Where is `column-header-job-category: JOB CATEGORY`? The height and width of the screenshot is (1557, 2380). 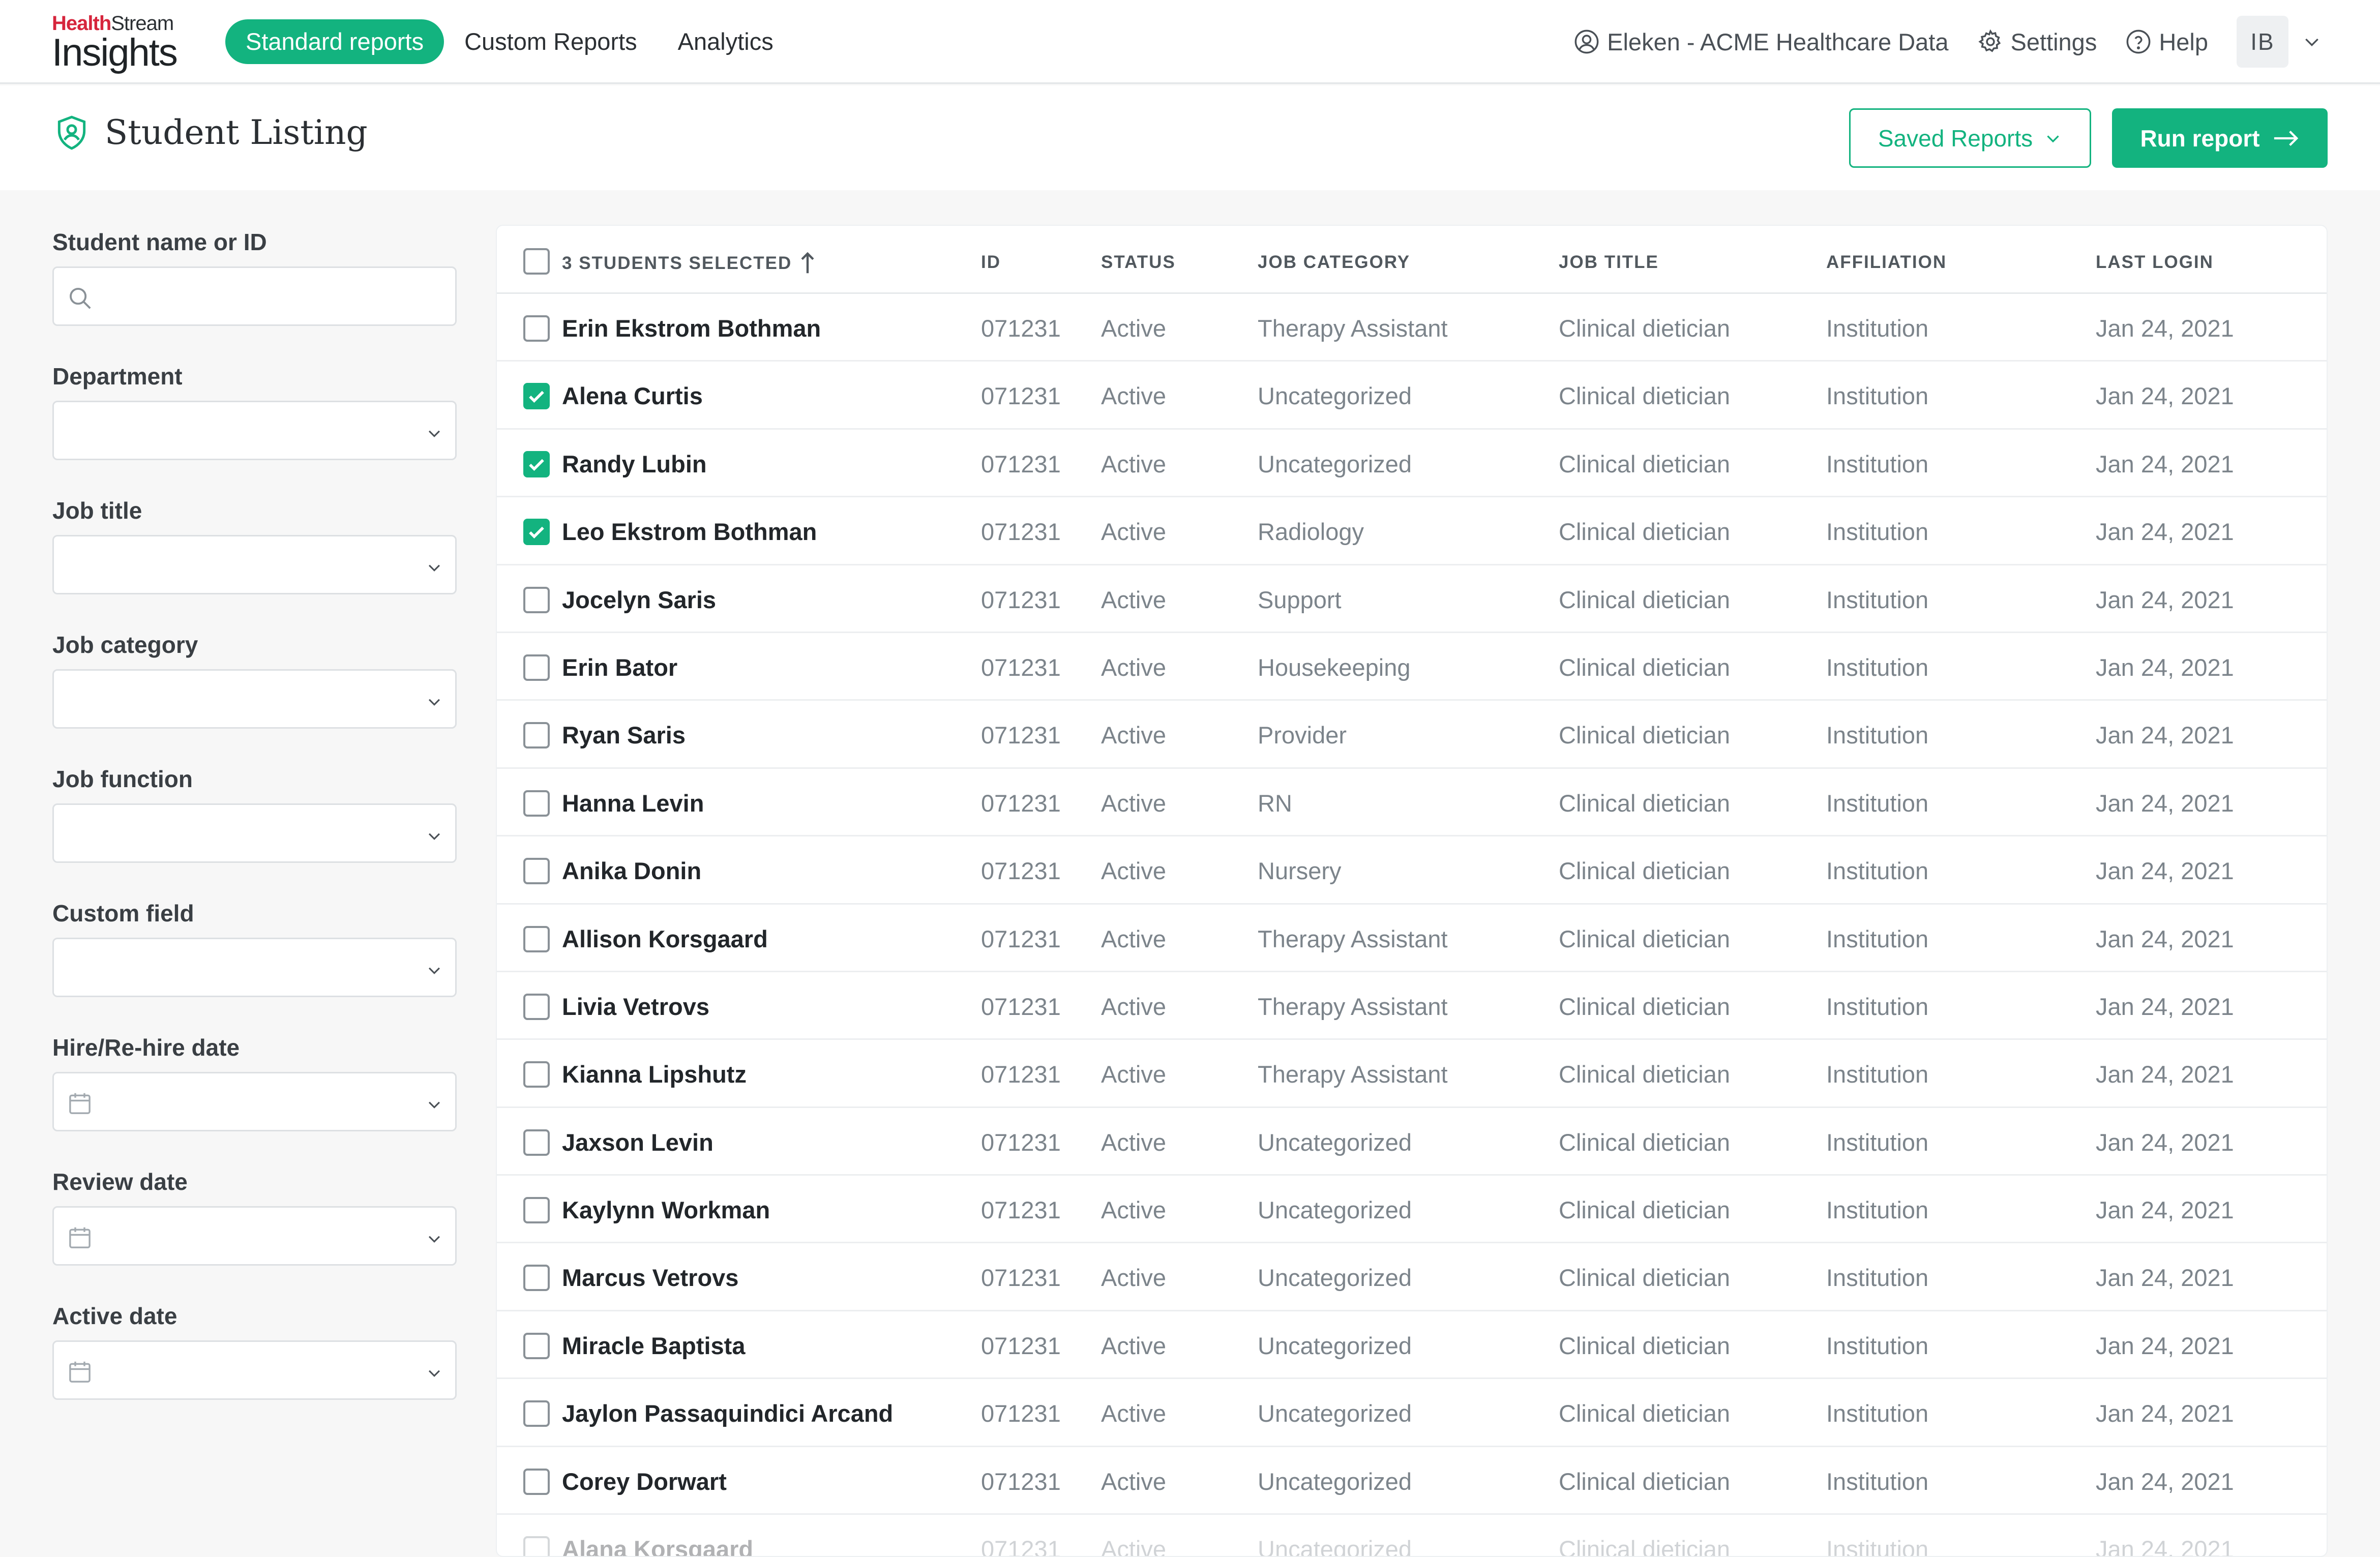
column-header-job-category: JOB CATEGORY is located at coordinates (1334, 262).